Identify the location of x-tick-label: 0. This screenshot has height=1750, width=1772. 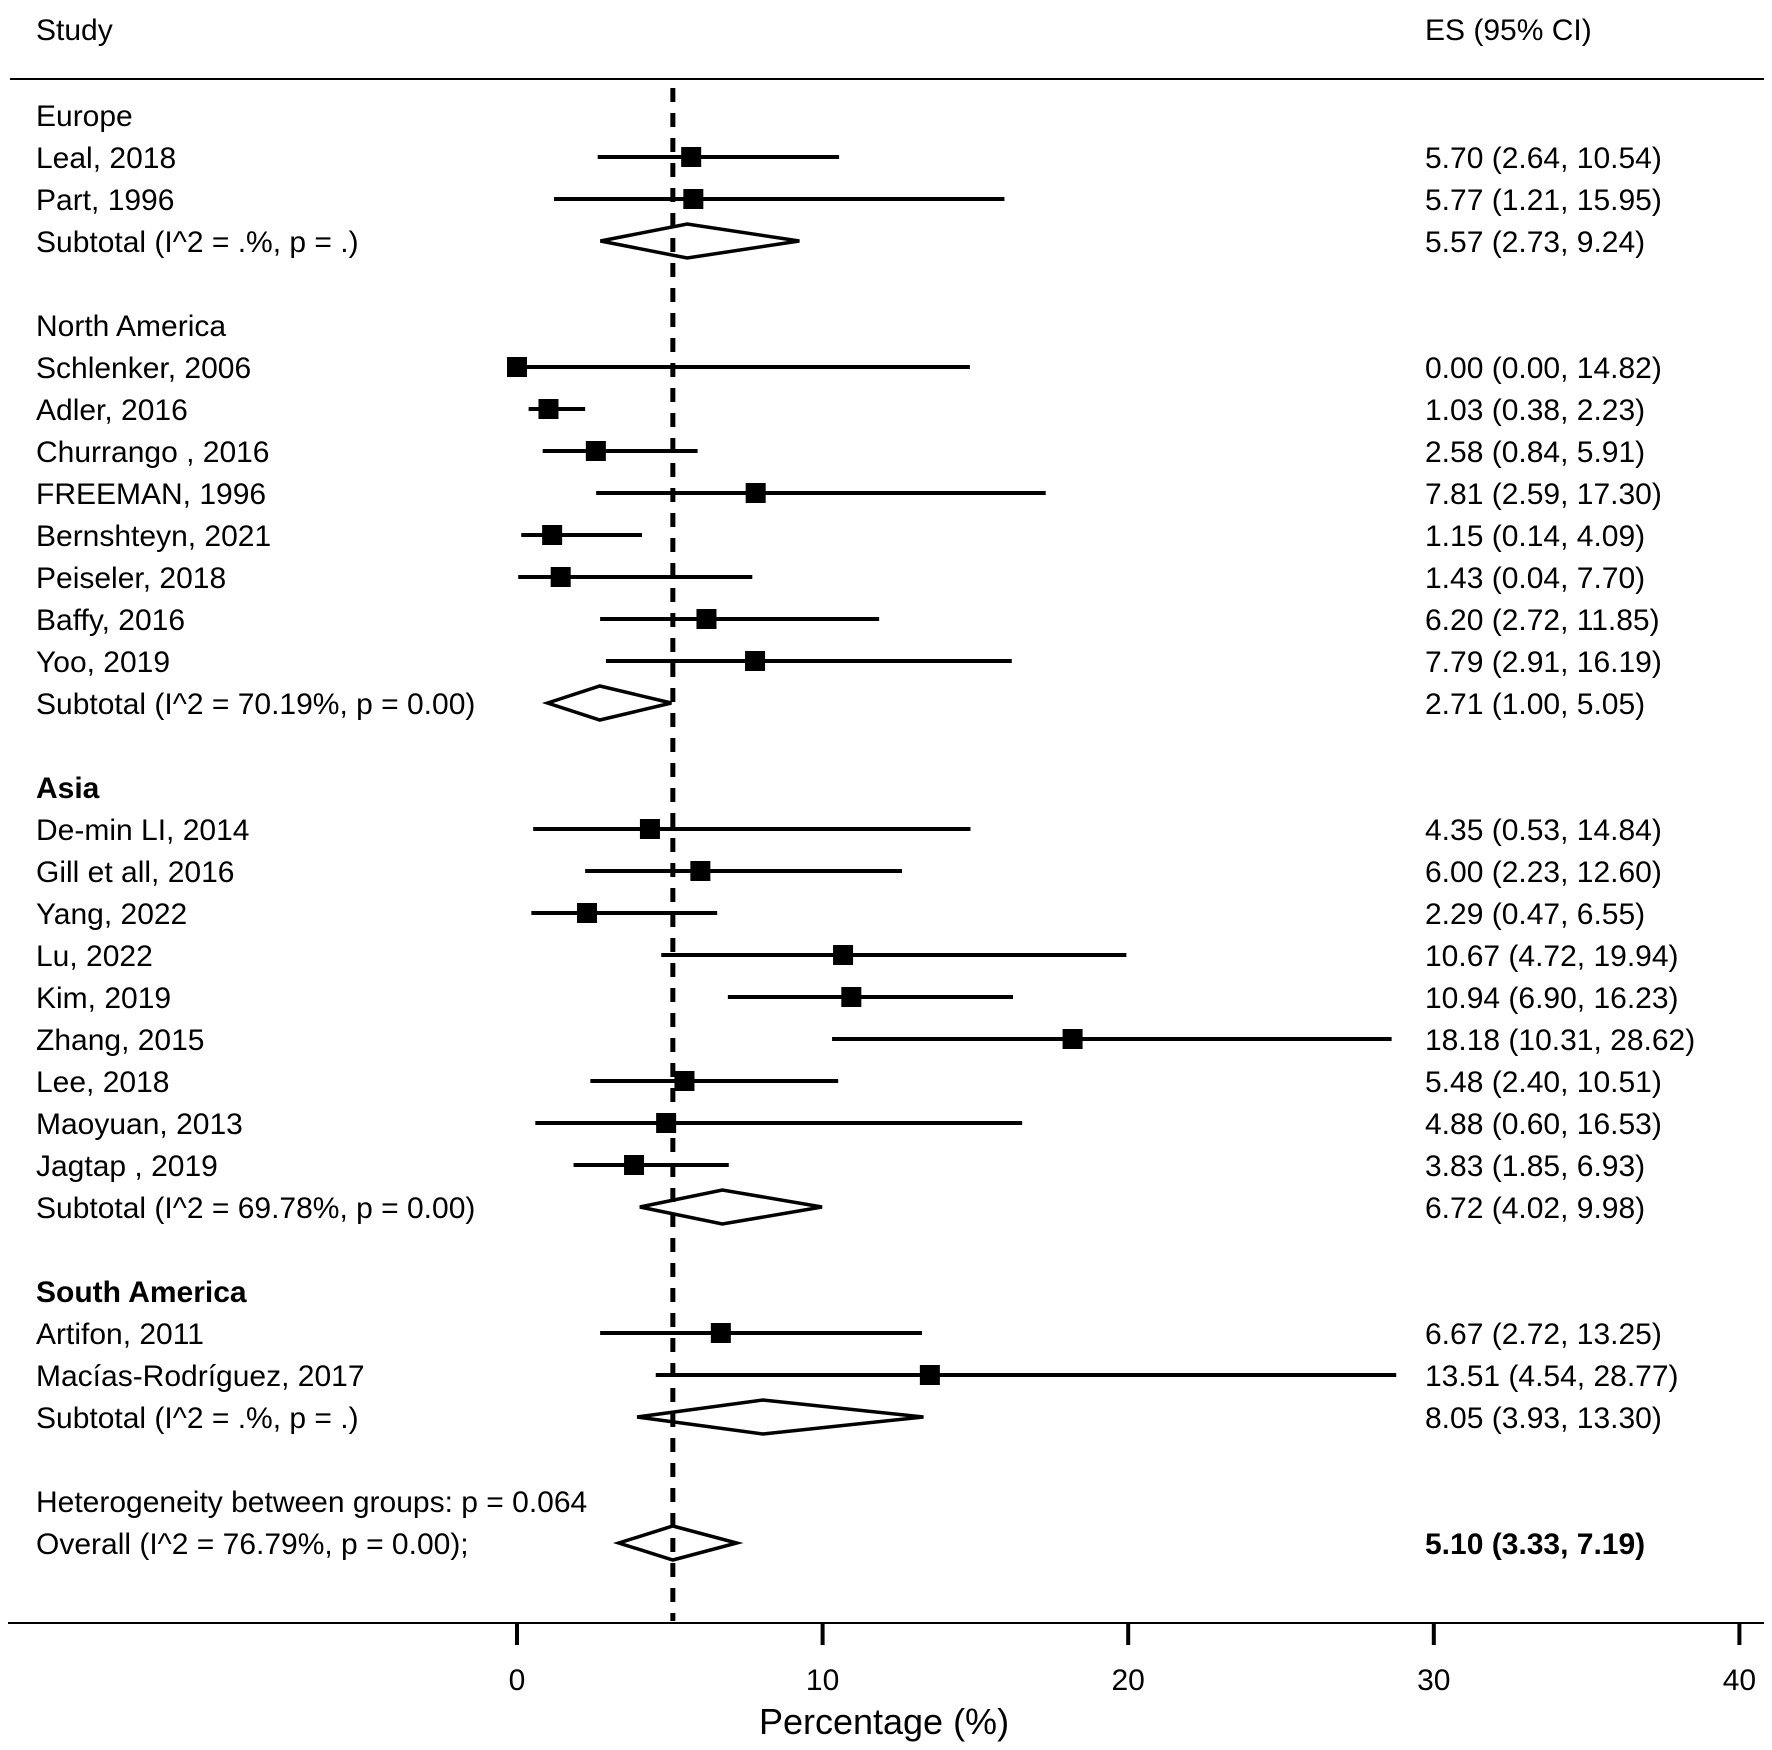
(517, 1680).